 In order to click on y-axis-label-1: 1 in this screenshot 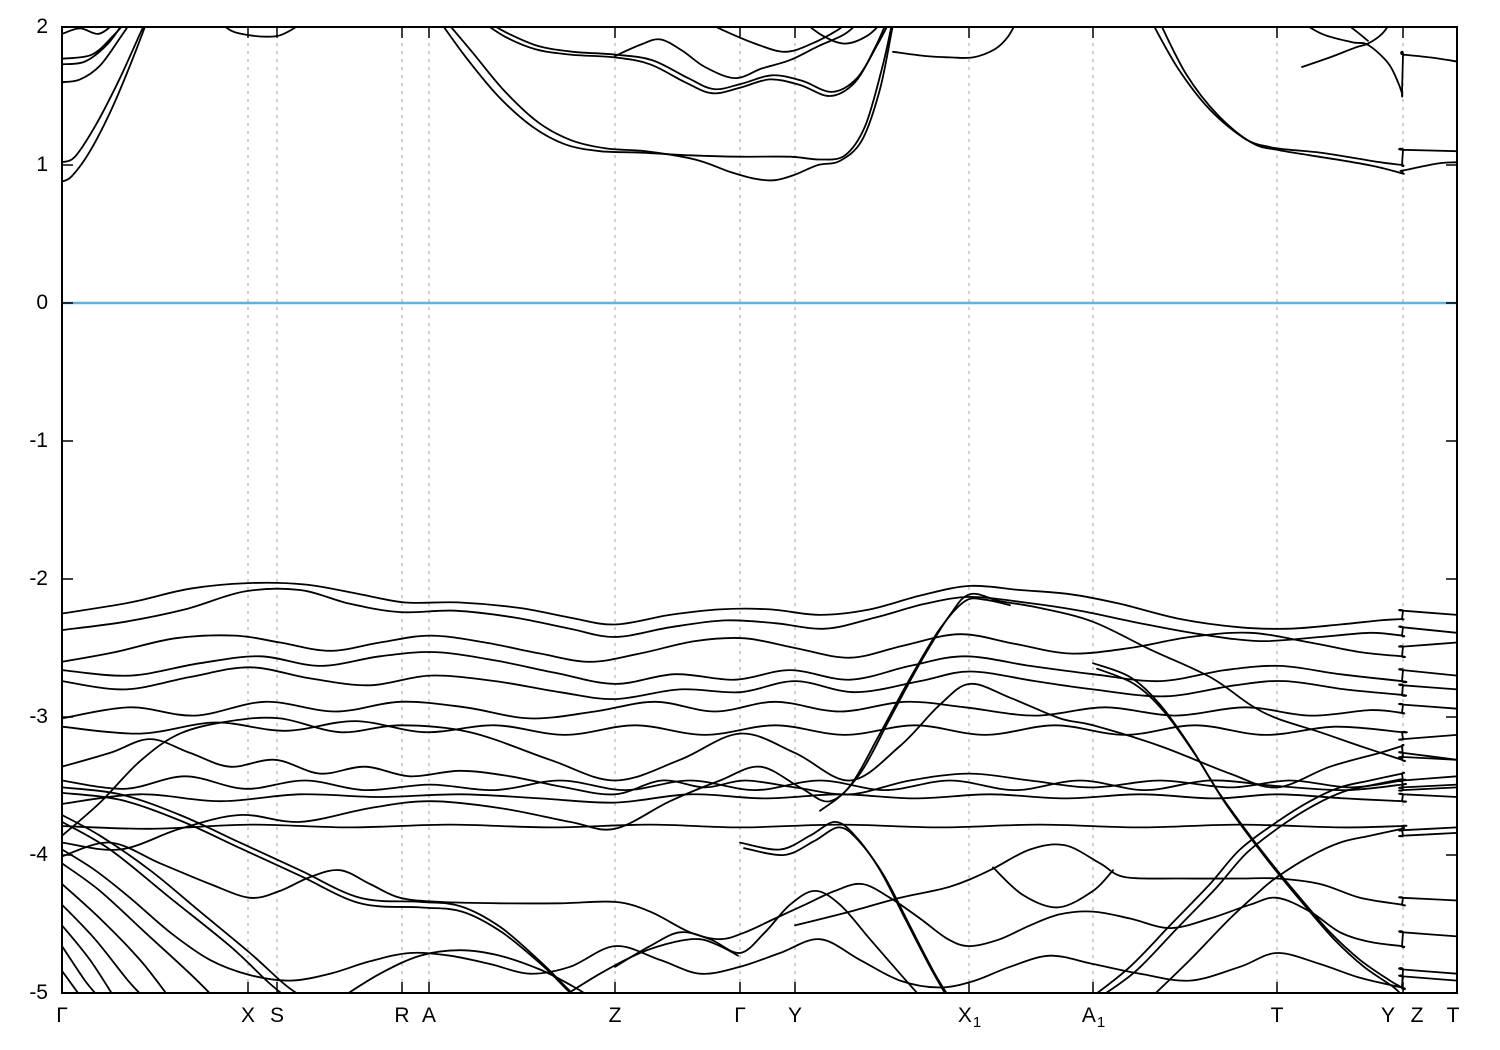, I will do `click(42, 164)`.